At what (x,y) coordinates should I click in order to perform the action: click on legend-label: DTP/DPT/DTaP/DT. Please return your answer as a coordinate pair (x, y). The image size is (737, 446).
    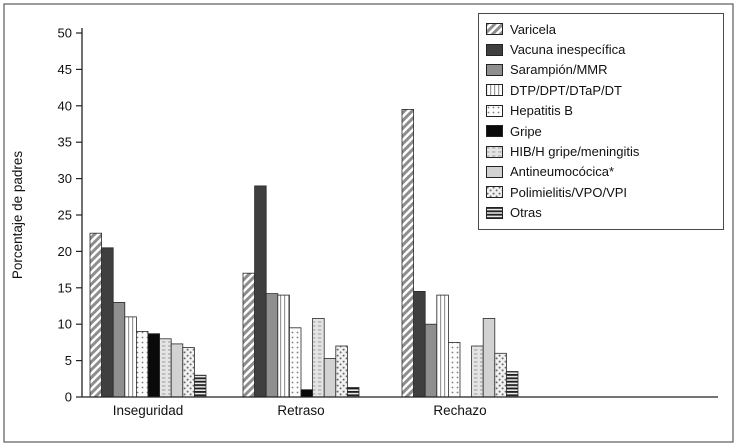
    Looking at the image, I should click on (566, 90).